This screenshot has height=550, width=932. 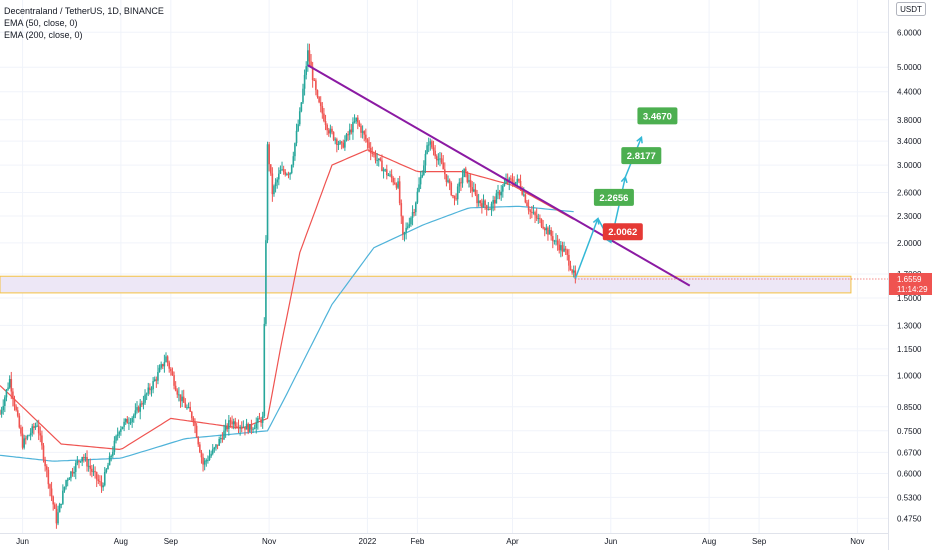 I want to click on time-tick-label: Aug, so click(x=121, y=541).